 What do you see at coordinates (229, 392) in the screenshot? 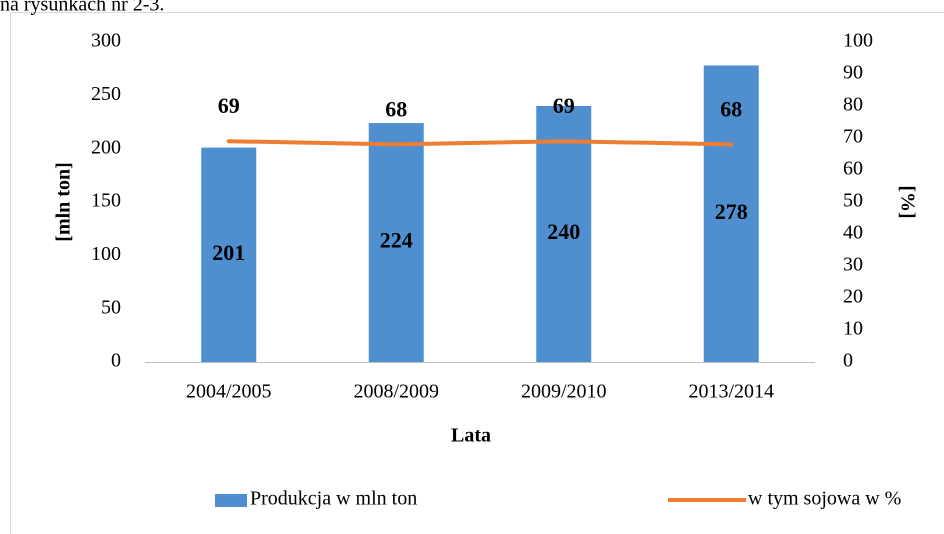
I see `x-tick-label: 2004/2005` at bounding box center [229, 392].